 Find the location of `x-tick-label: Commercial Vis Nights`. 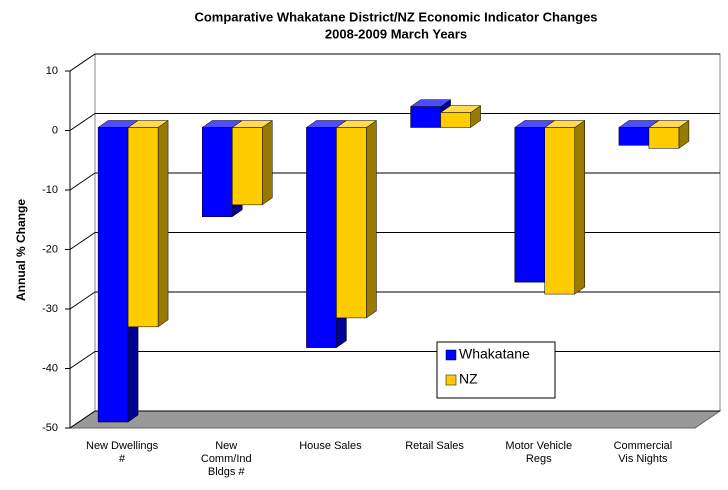

x-tick-label: Commercial Vis Nights is located at coordinates (643, 452).